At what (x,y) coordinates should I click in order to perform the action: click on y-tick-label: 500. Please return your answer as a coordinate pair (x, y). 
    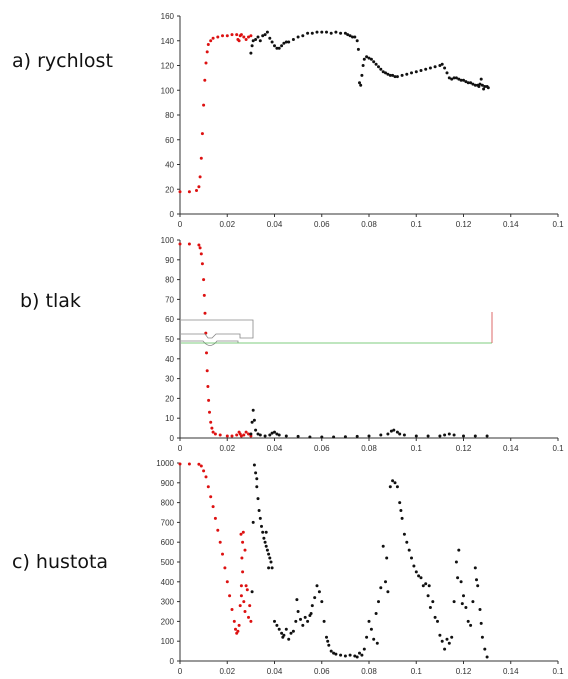
    Looking at the image, I should click on (168, 562).